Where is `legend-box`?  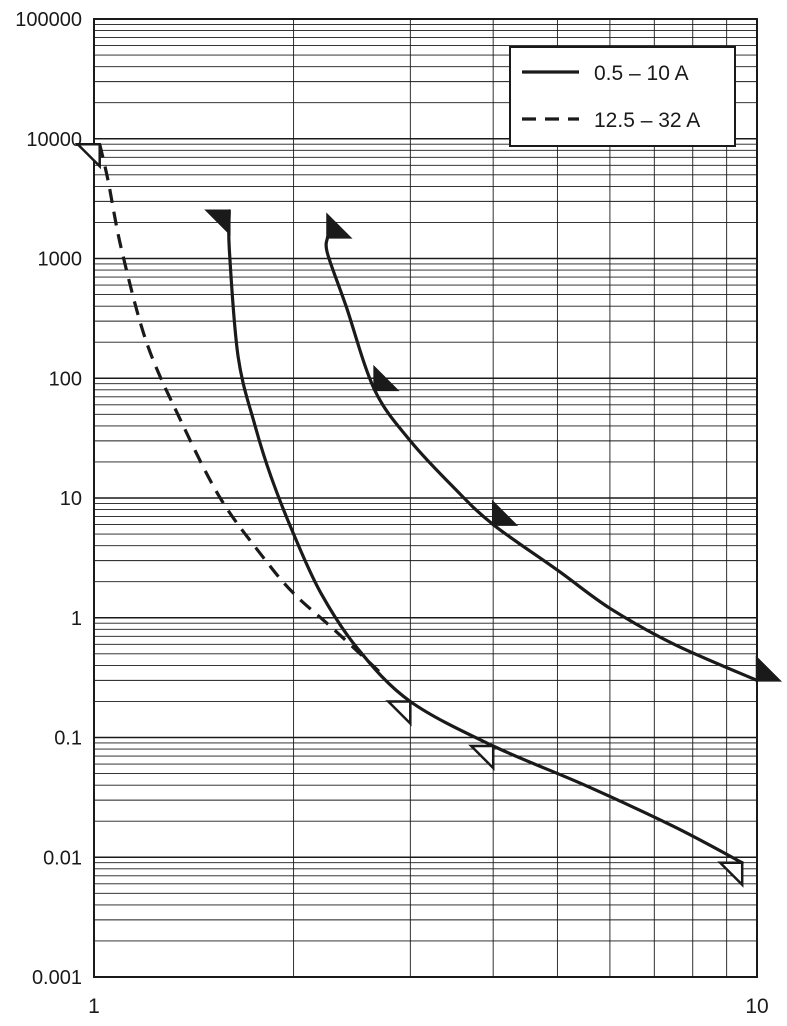
legend-box is located at coordinates (622, 96).